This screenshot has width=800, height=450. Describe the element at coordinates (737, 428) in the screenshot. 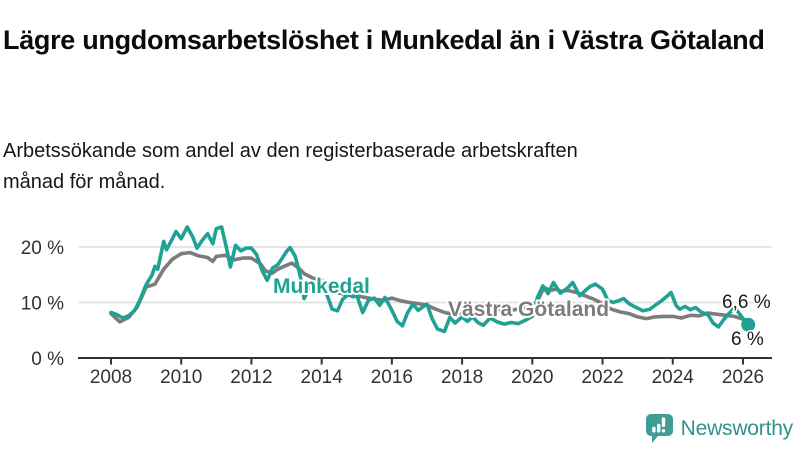

I see `logo-wordmark: Newsworthy` at that location.